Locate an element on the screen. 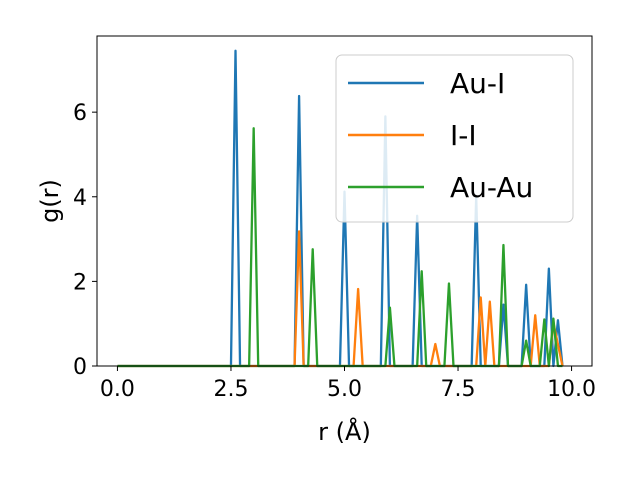 This screenshot has height=480, width=640. x-tick-label: 5.0 is located at coordinates (344, 389).